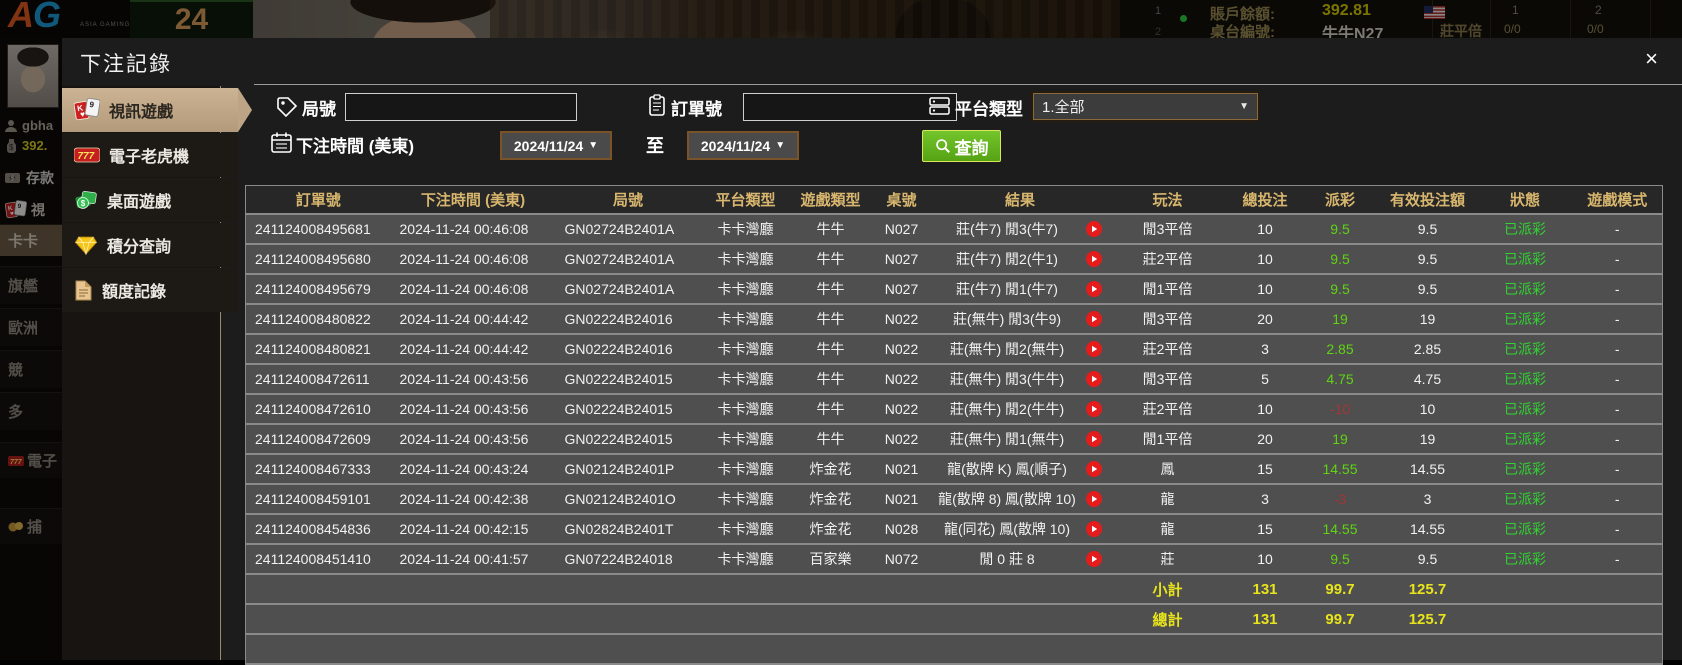 This screenshot has width=1682, height=665. Describe the element at coordinates (31, 240) in the screenshot. I see `sidebar-item-kaka: 卡卡` at that location.